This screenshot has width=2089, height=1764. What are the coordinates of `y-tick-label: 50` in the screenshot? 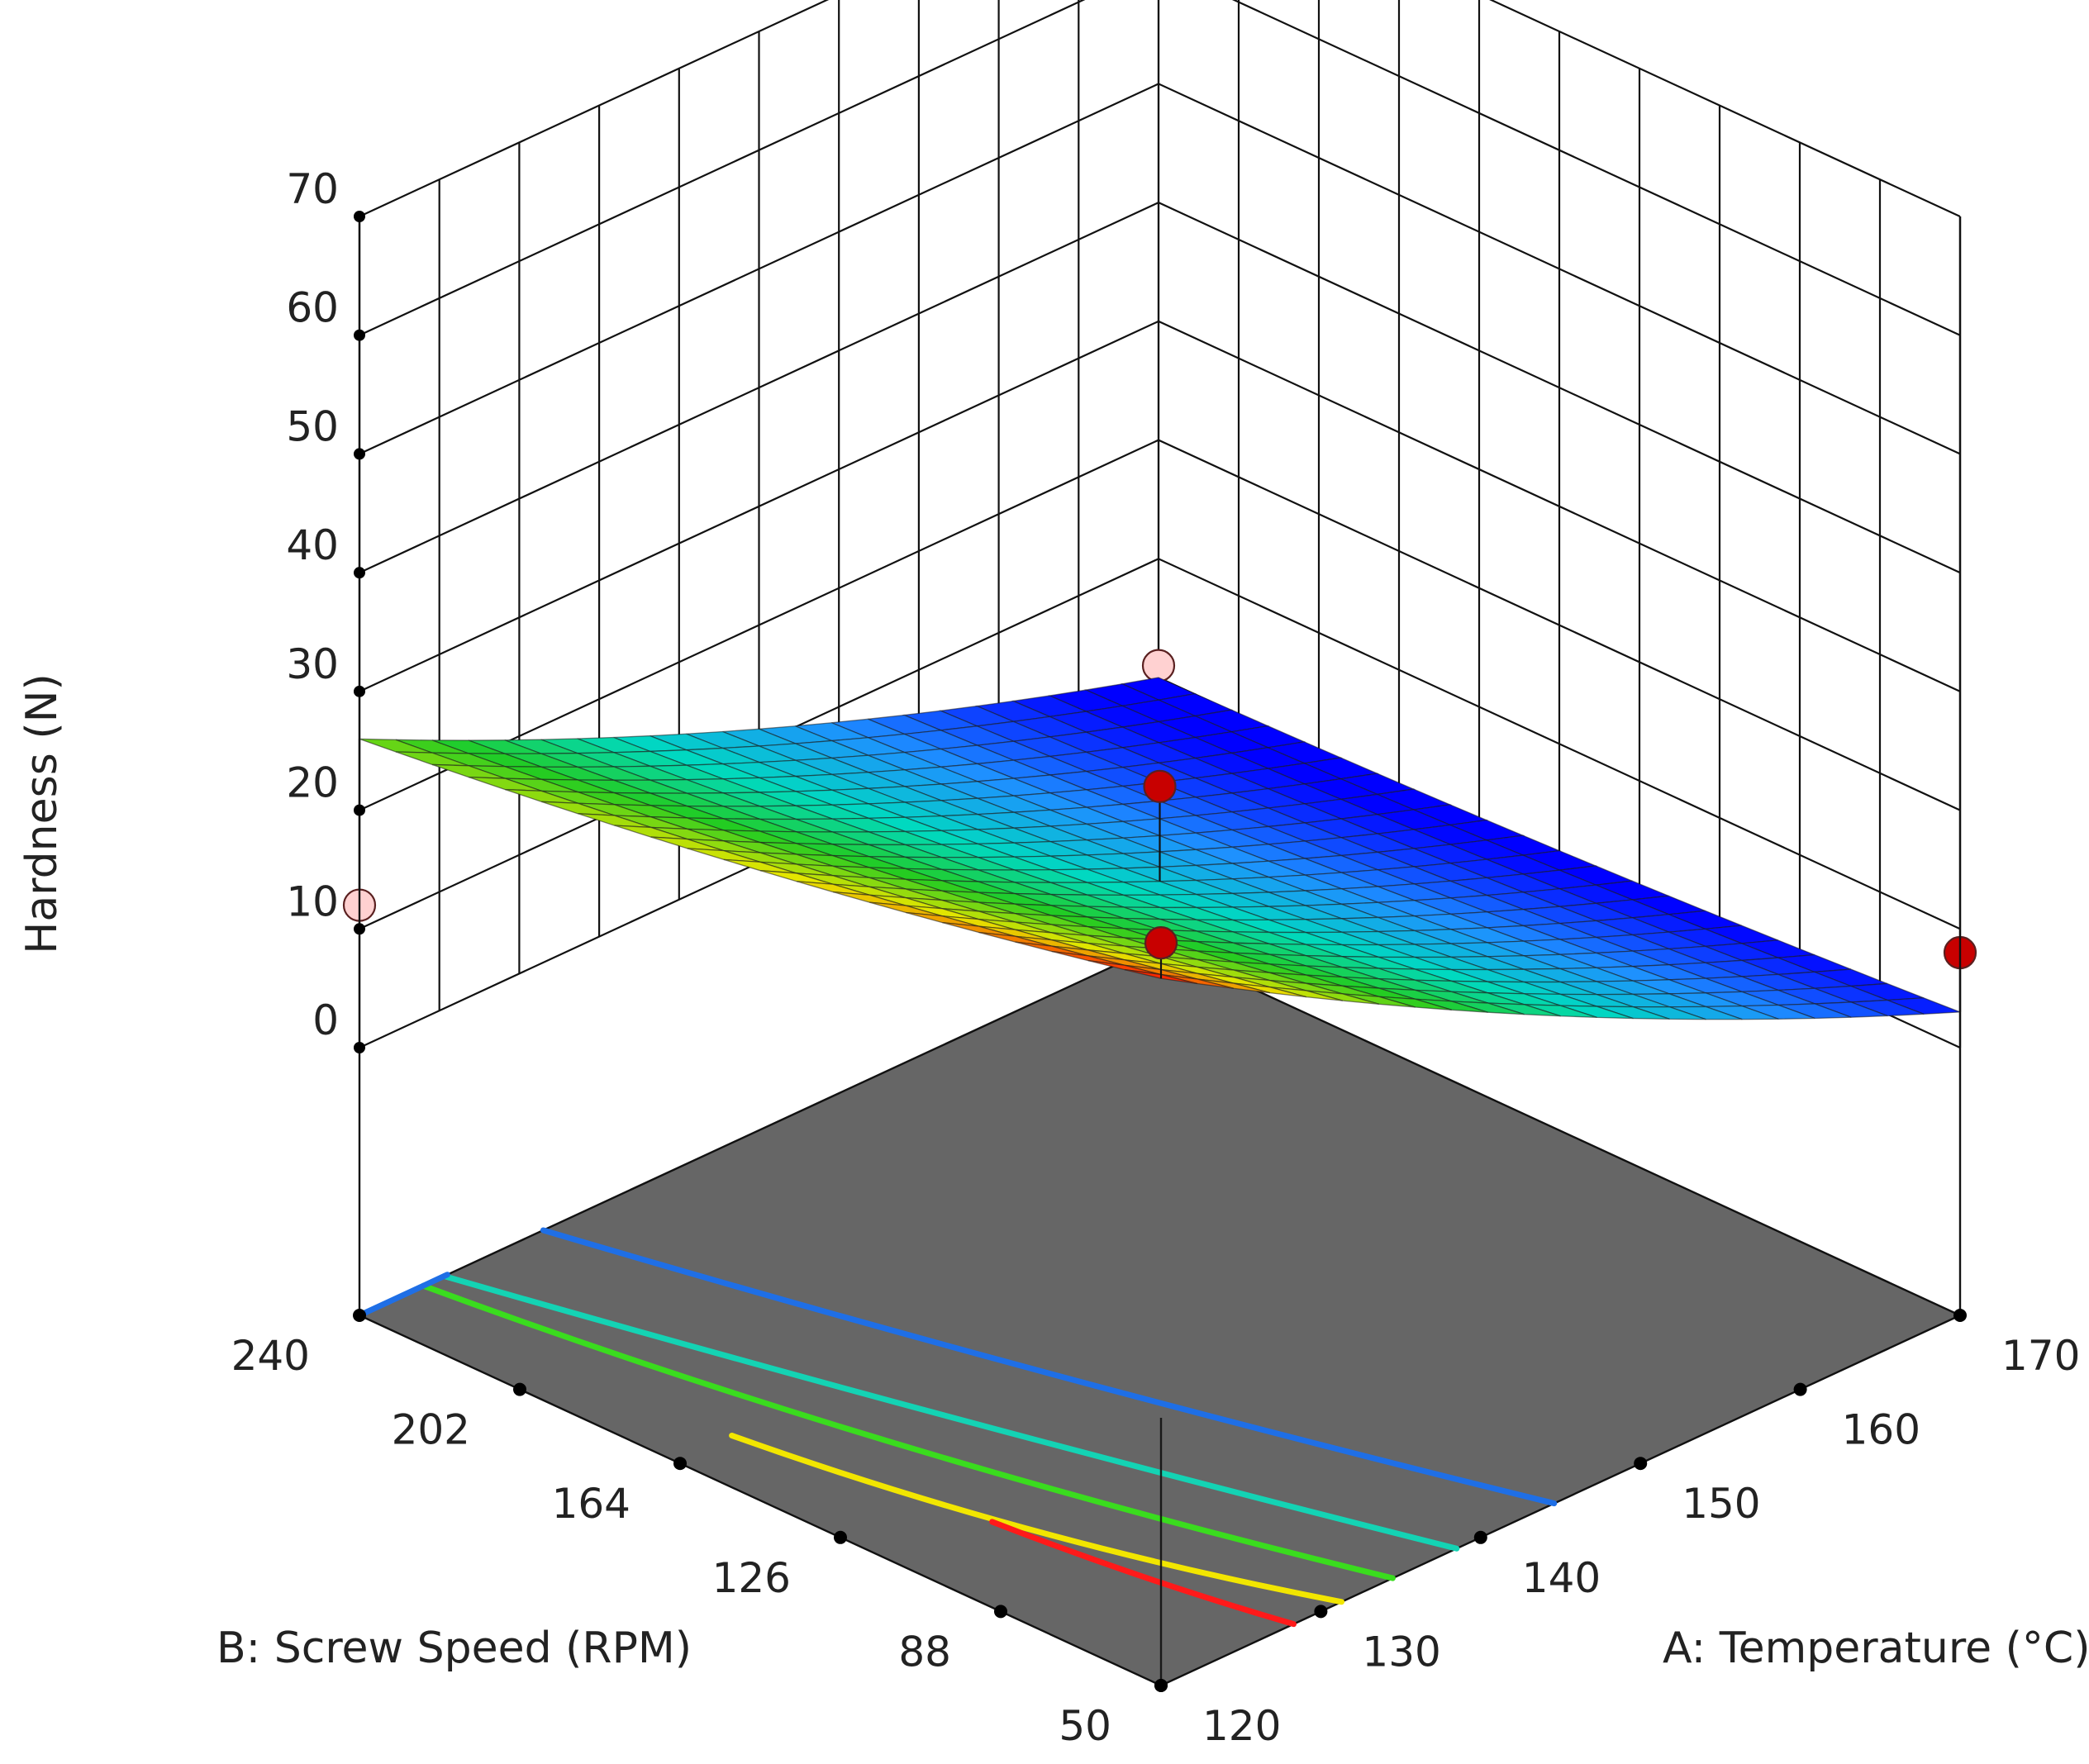 It's located at (1085, 1726).